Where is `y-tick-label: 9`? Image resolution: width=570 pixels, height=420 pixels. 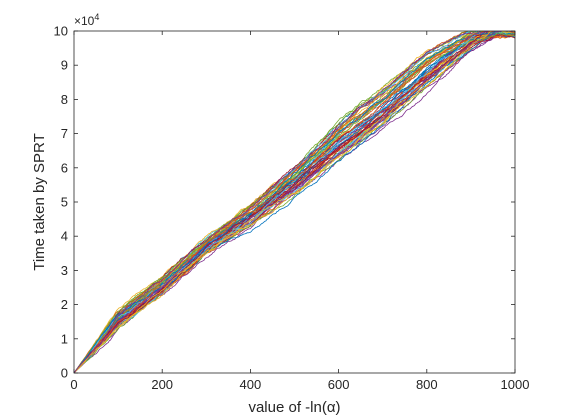
y-tick-label: 9 is located at coordinates (64, 65).